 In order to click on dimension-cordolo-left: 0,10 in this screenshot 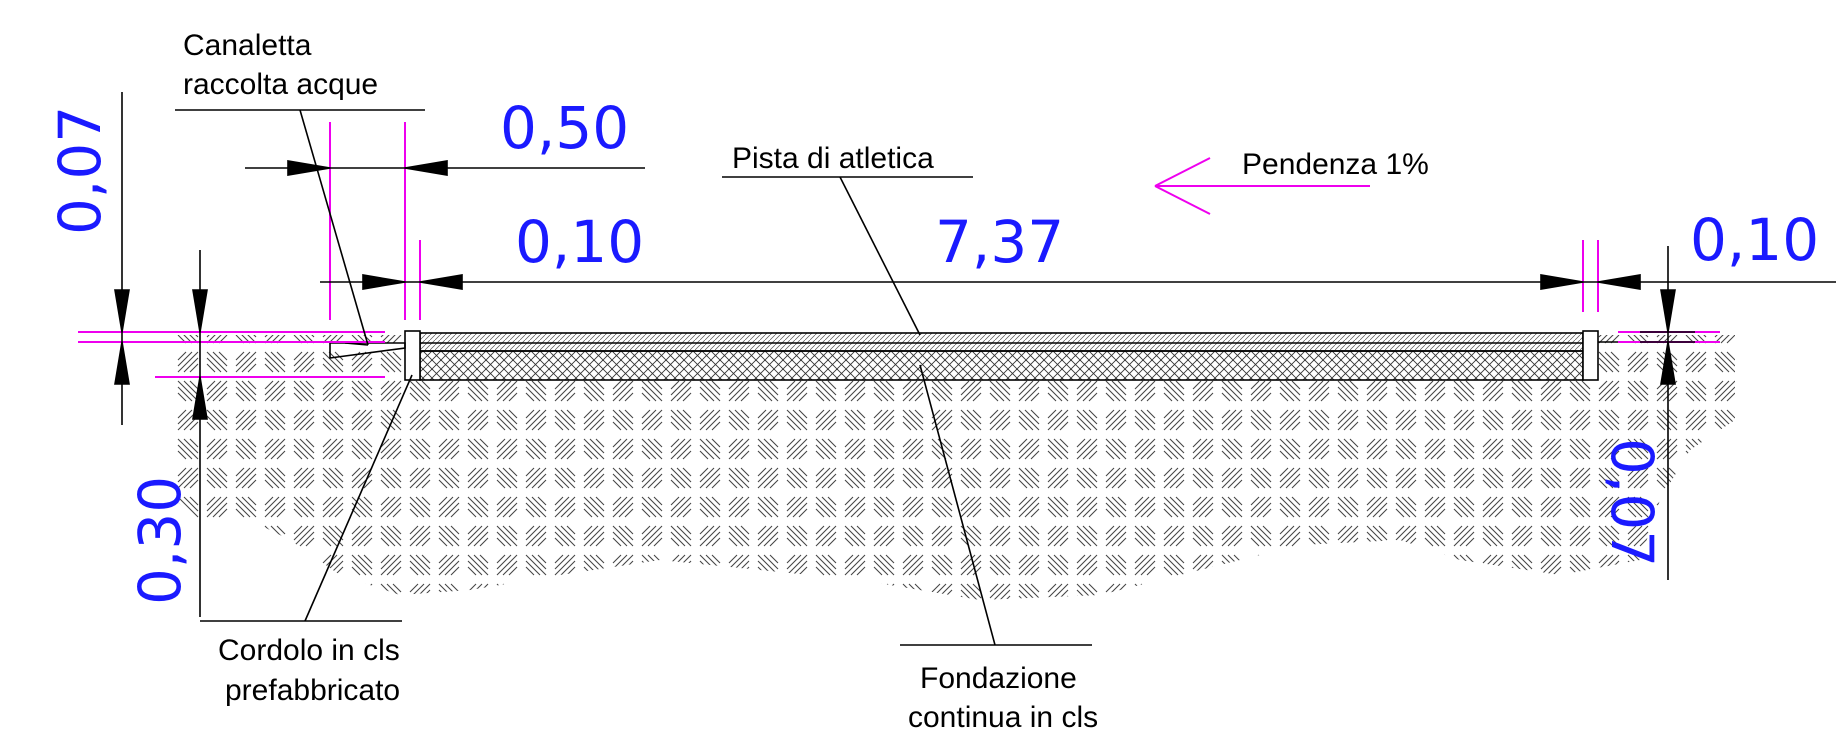, I will do `click(579, 242)`.